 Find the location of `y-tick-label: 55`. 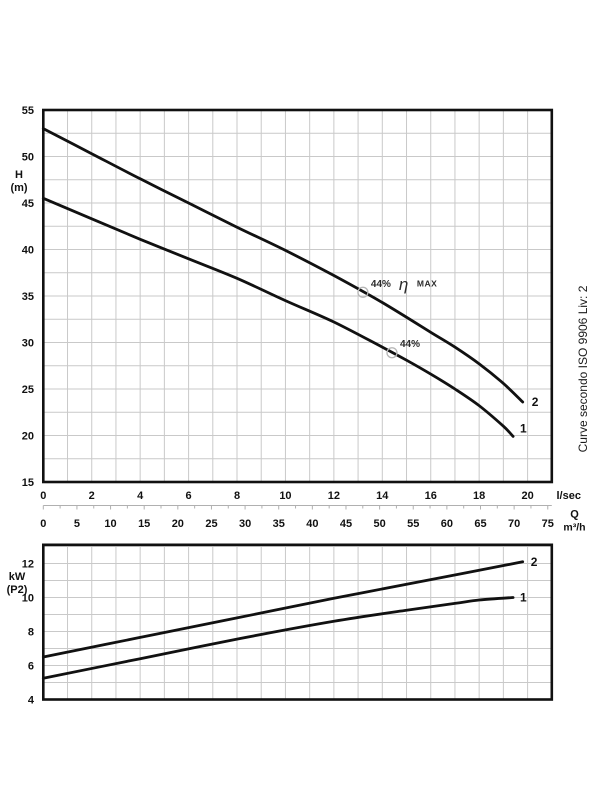

y-tick-label: 55 is located at coordinates (28, 111).